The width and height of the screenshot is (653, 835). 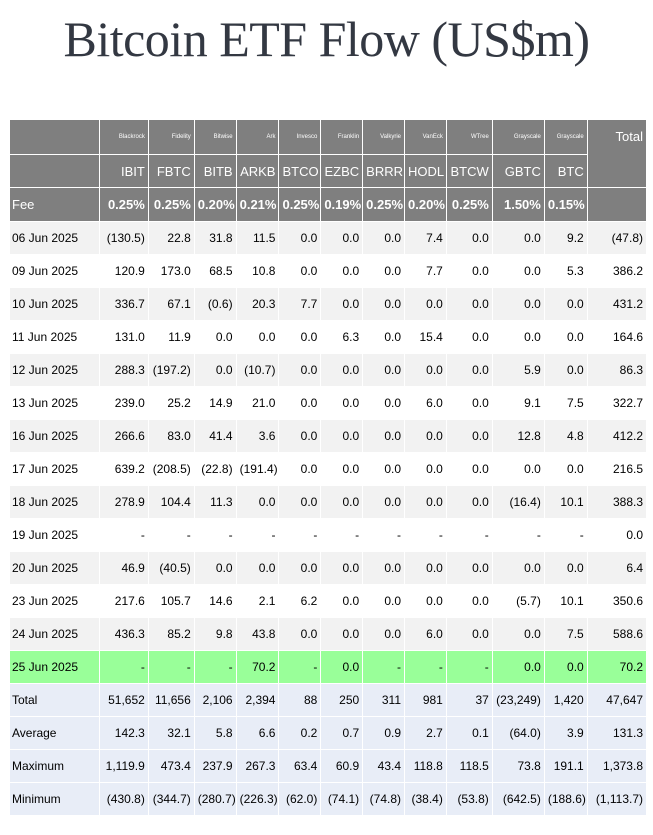 I want to click on total-column-header: Total, so click(x=617, y=154).